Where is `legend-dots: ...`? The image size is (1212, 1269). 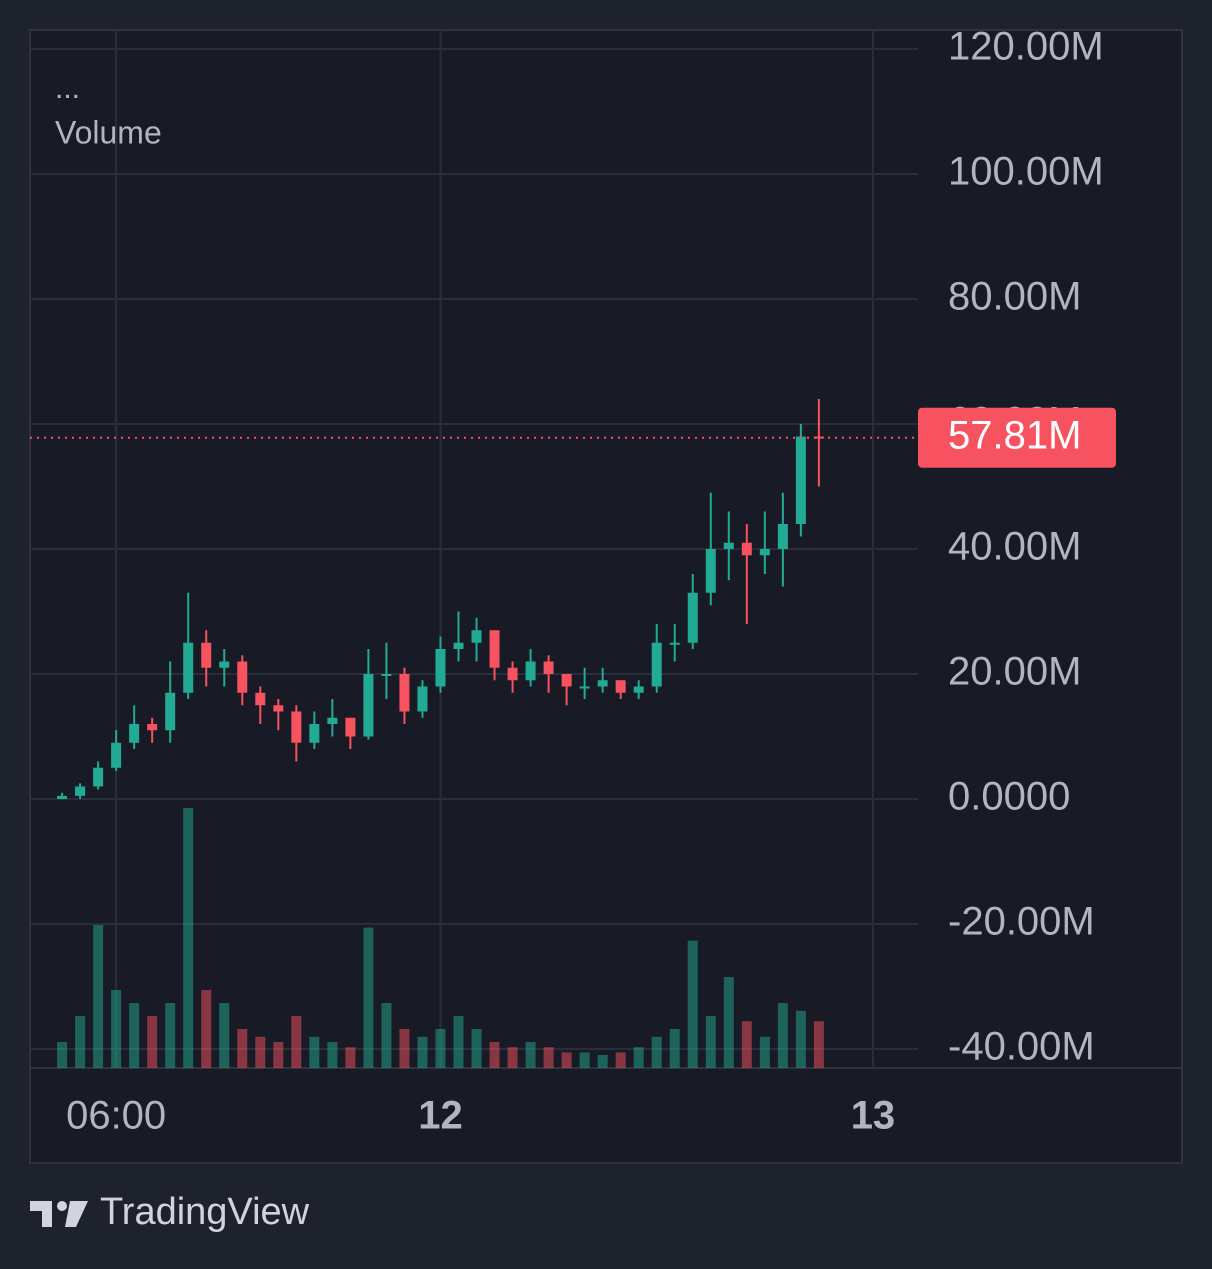
legend-dots: ... is located at coordinates (67, 88).